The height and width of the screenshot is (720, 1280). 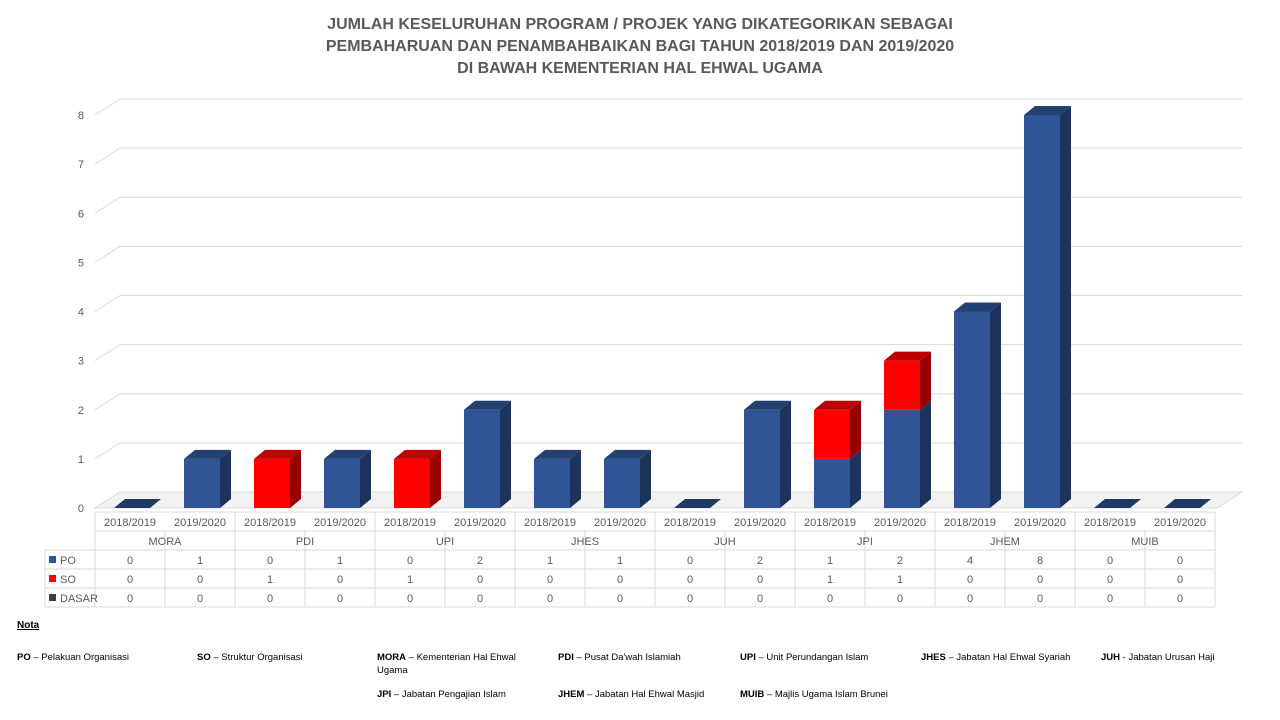 What do you see at coordinates (1167, 657) in the screenshot?
I see `nota-text: - Jabatan Urusan Haji` at bounding box center [1167, 657].